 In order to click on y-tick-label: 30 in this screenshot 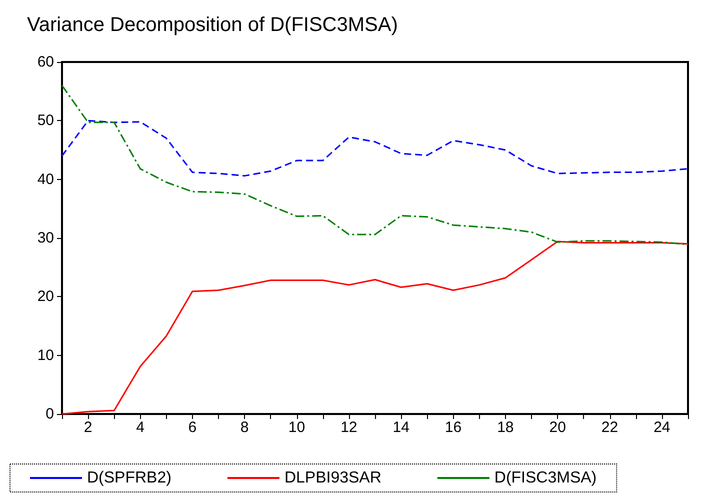, I will do `click(45, 238)`.